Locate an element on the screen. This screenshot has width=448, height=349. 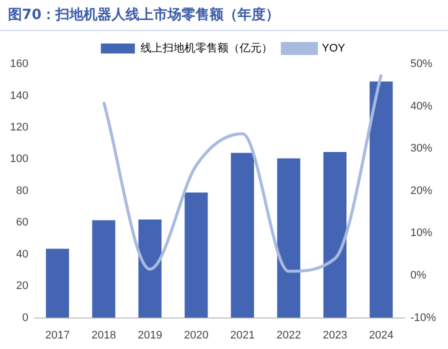
y2-tick-label: 20% is located at coordinates (421, 190).